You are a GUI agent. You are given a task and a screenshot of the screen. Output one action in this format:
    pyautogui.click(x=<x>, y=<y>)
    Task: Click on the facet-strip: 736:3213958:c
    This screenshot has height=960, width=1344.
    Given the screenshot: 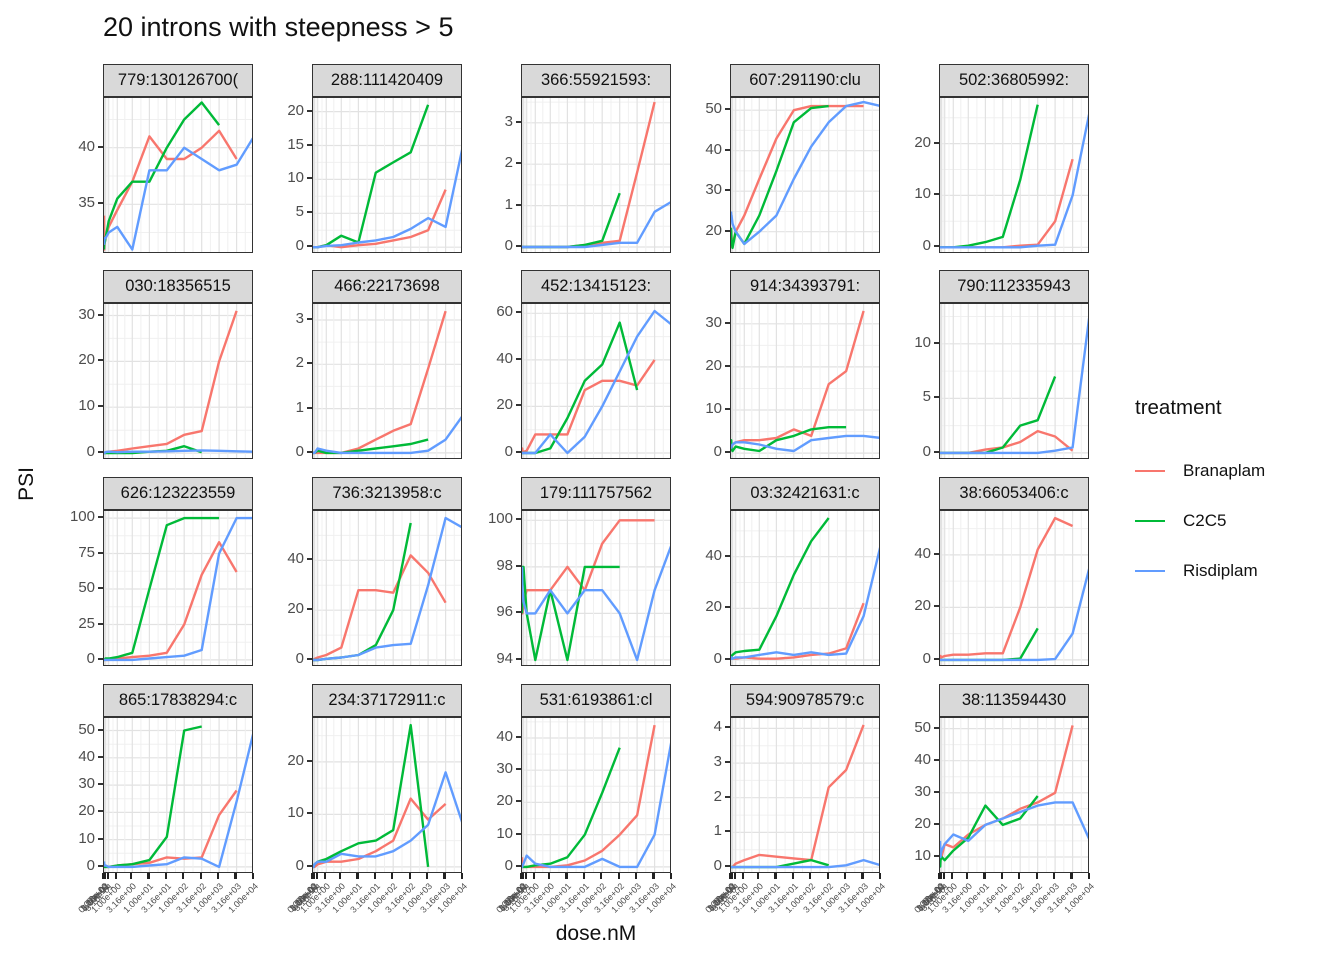 What is the action you would take?
    pyautogui.click(x=387, y=493)
    